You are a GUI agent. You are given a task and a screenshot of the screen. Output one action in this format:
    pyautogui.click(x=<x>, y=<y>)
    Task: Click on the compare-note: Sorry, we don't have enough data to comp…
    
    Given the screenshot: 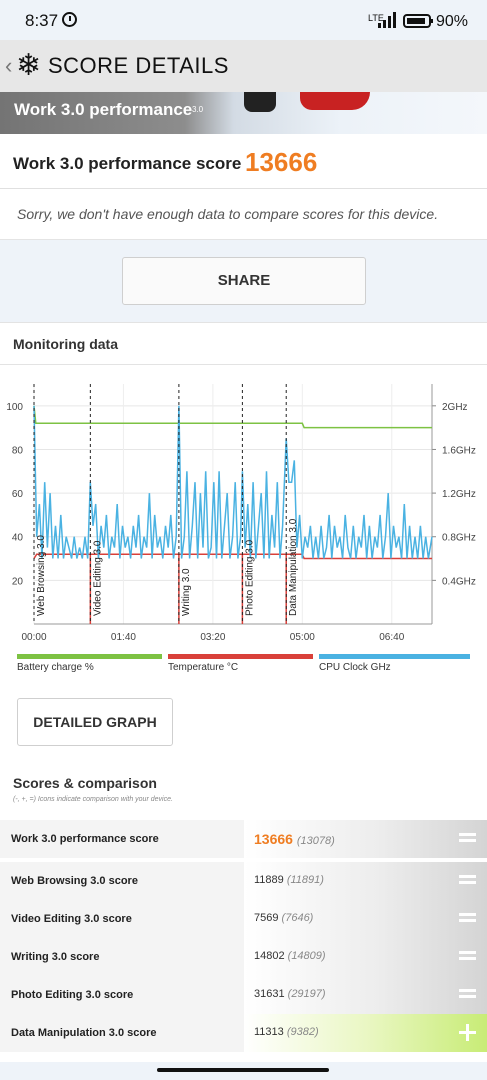 What is the action you would take?
    pyautogui.click(x=228, y=214)
    